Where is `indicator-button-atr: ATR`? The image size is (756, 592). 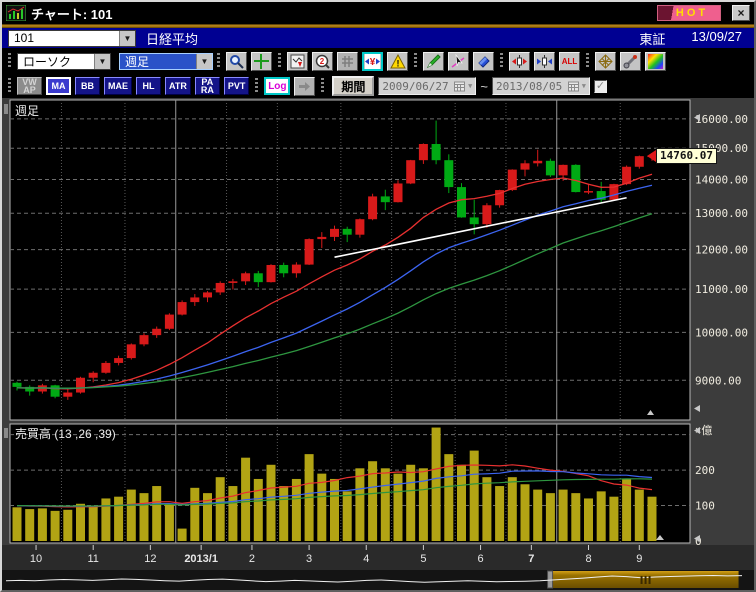 indicator-button-atr: ATR is located at coordinates (178, 86).